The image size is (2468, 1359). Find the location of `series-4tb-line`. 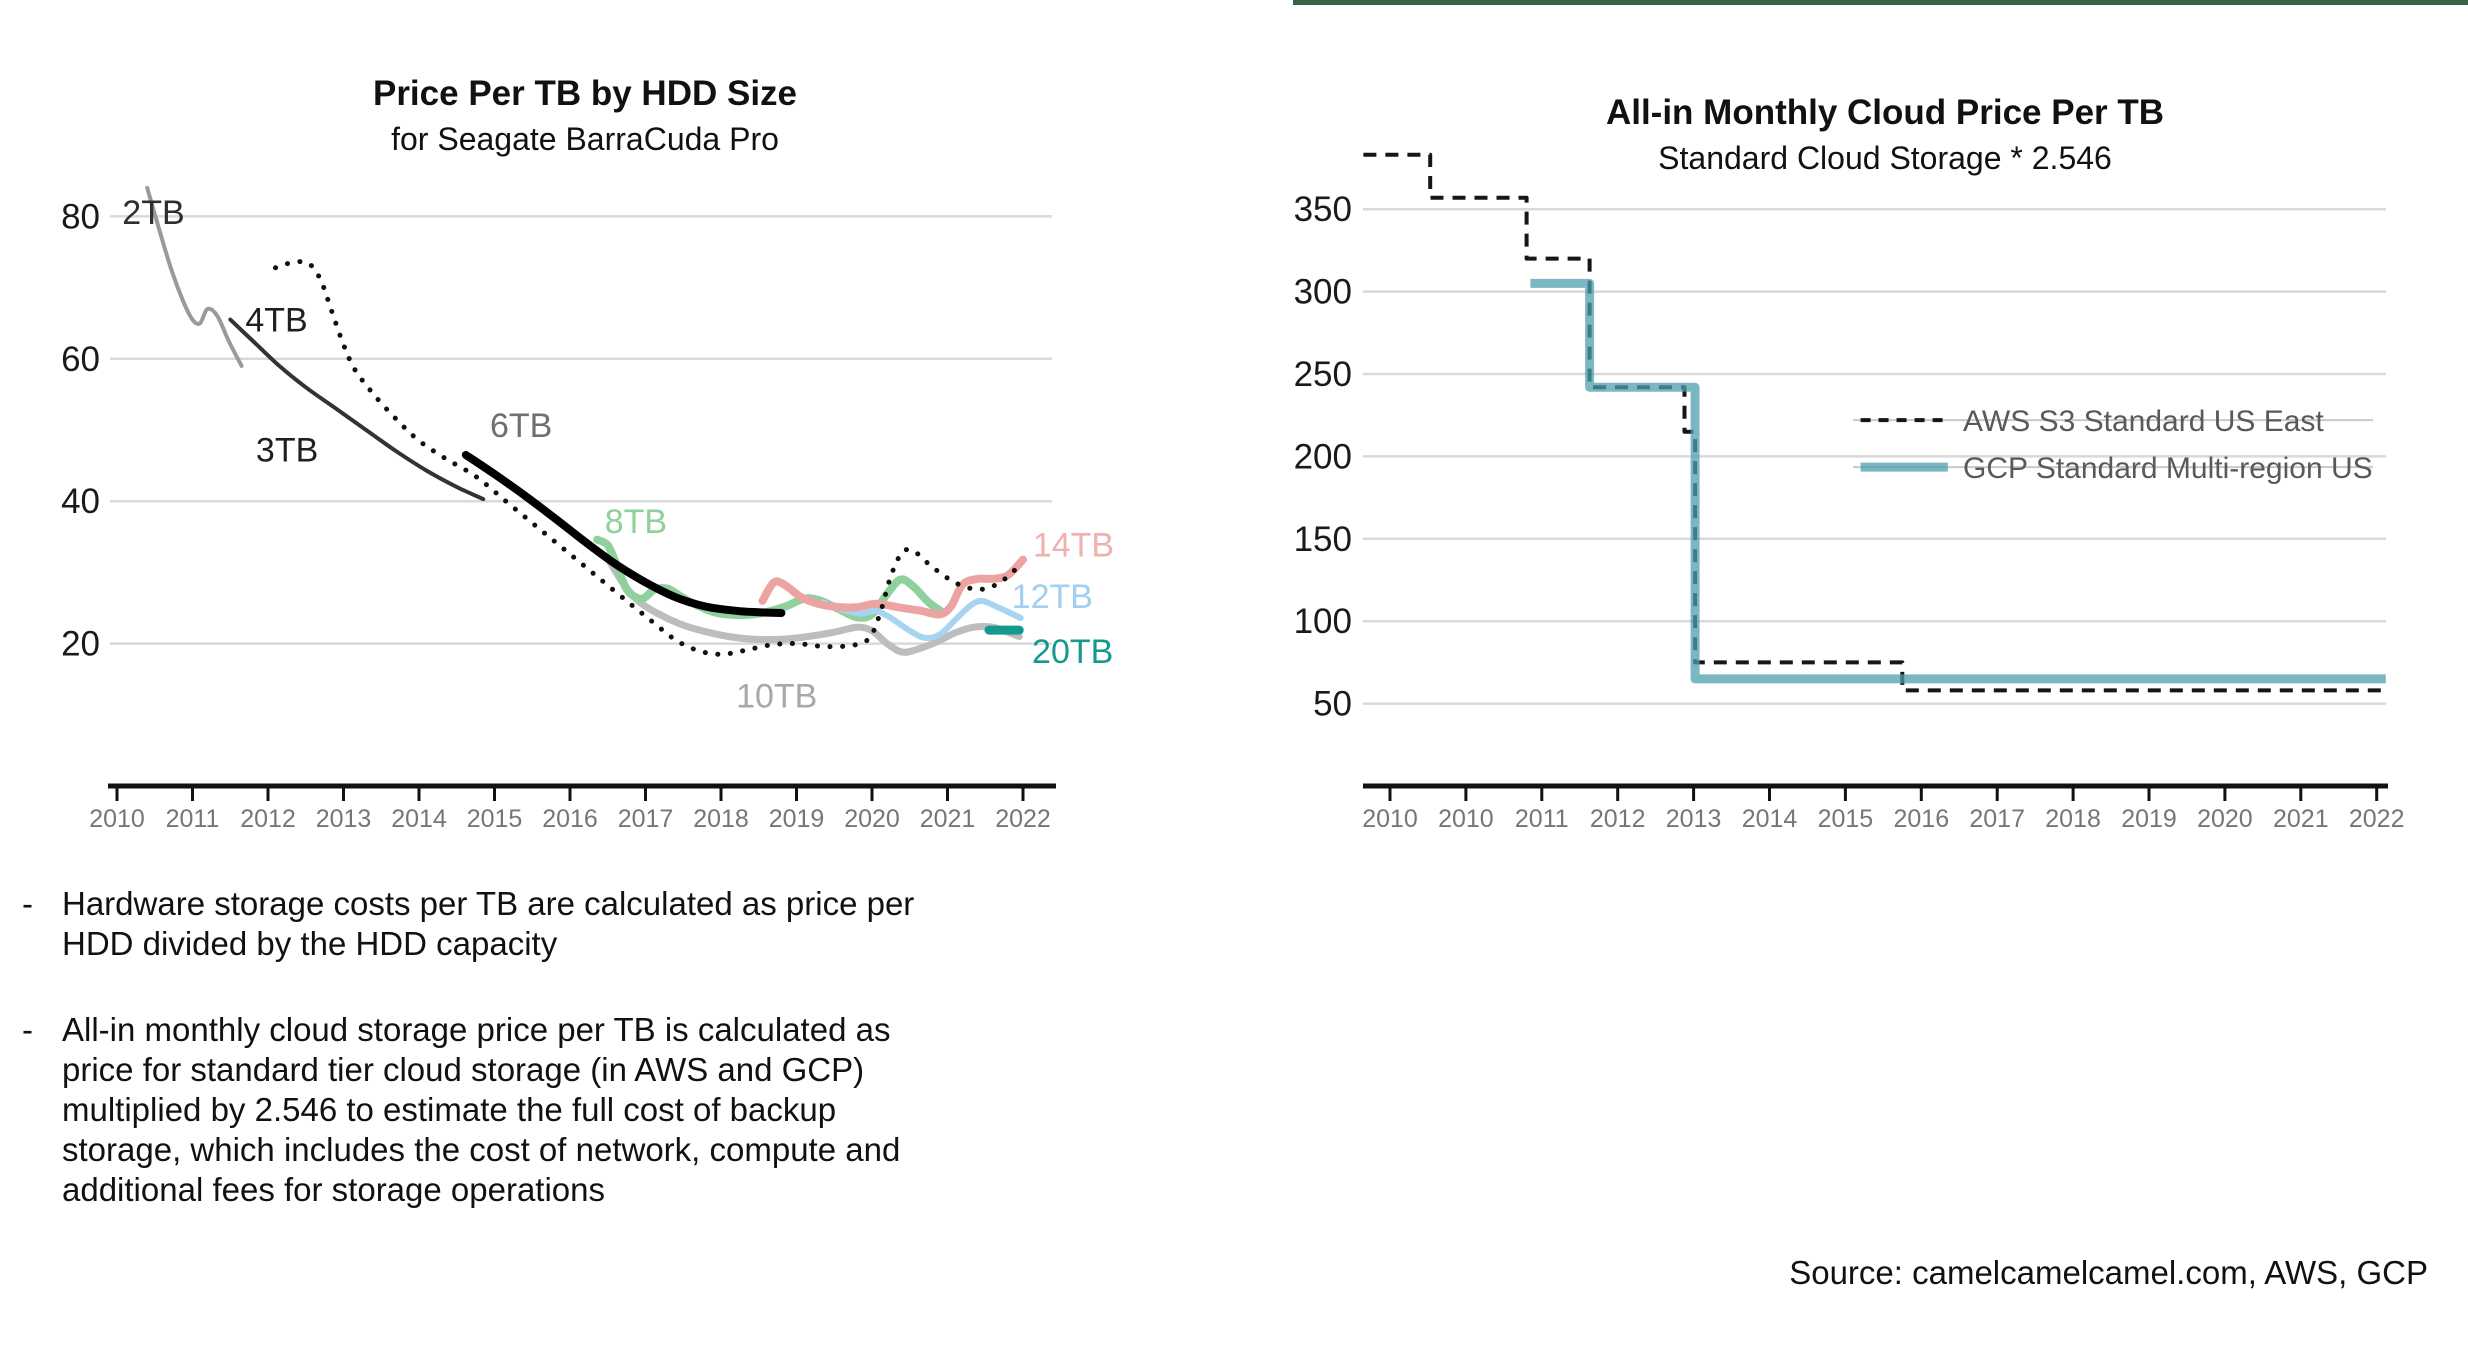

series-4tb-line is located at coordinates (649, 458).